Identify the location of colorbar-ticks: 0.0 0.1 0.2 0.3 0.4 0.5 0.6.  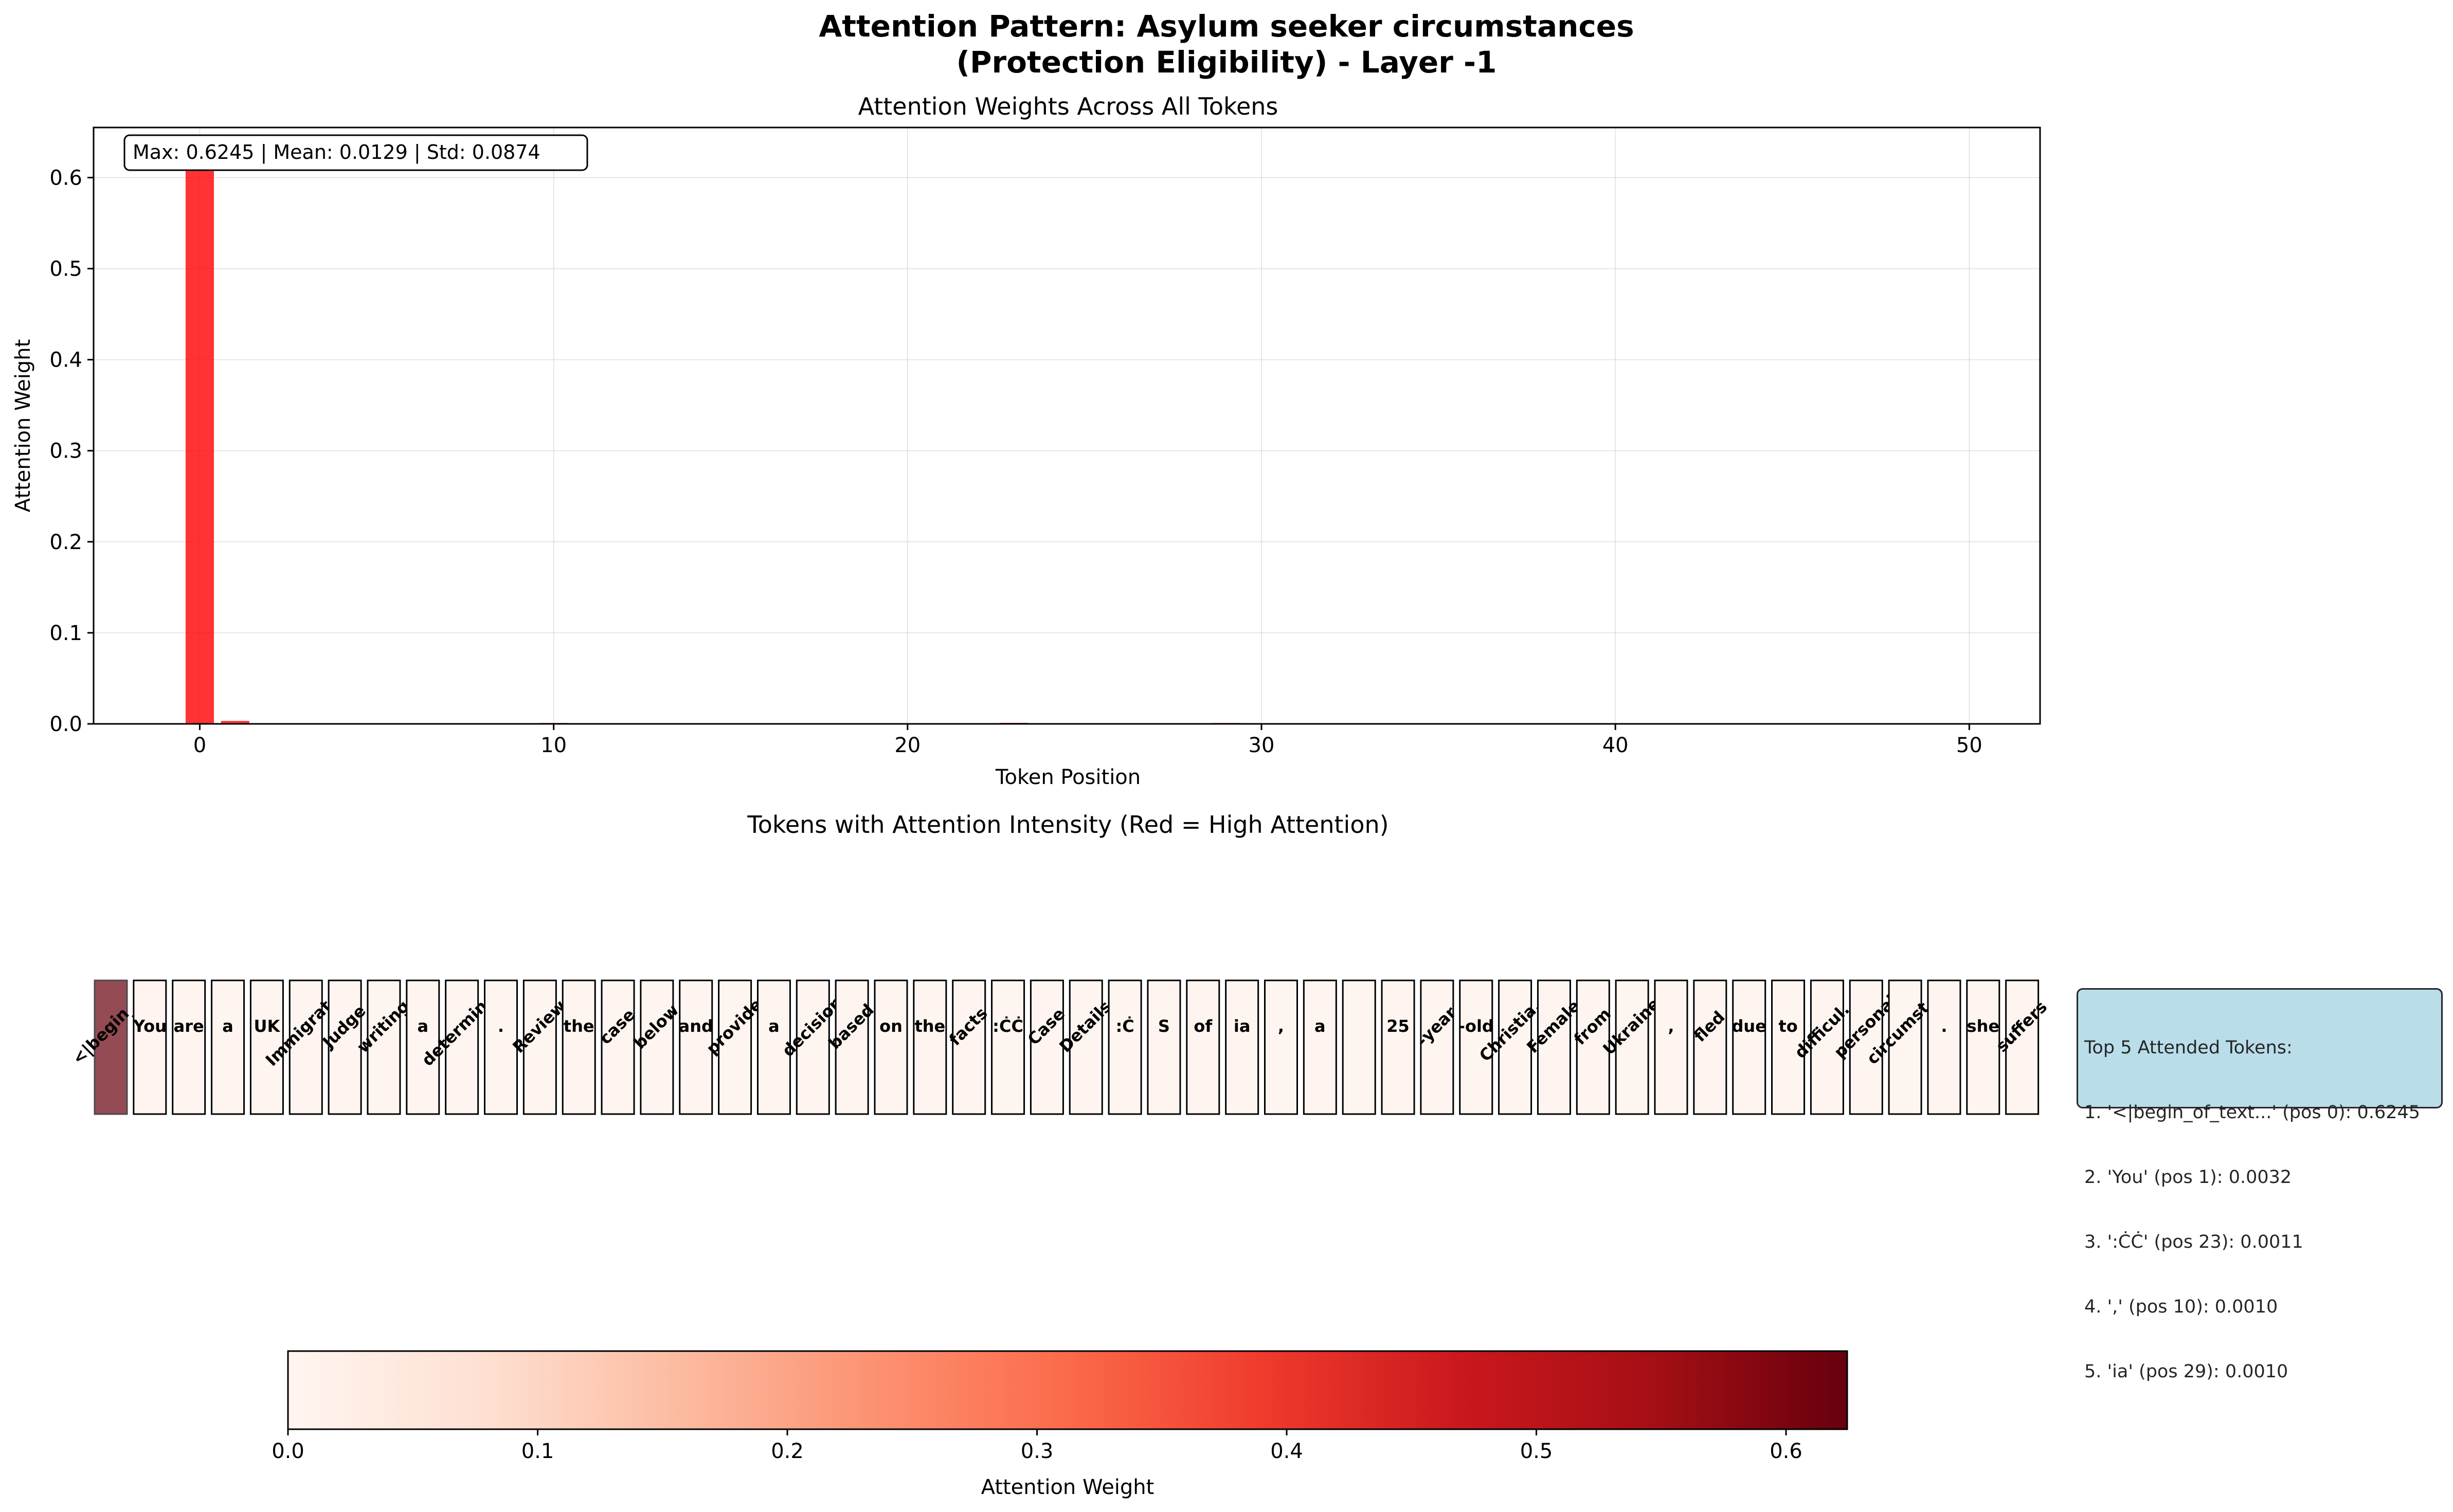
(1037, 1446).